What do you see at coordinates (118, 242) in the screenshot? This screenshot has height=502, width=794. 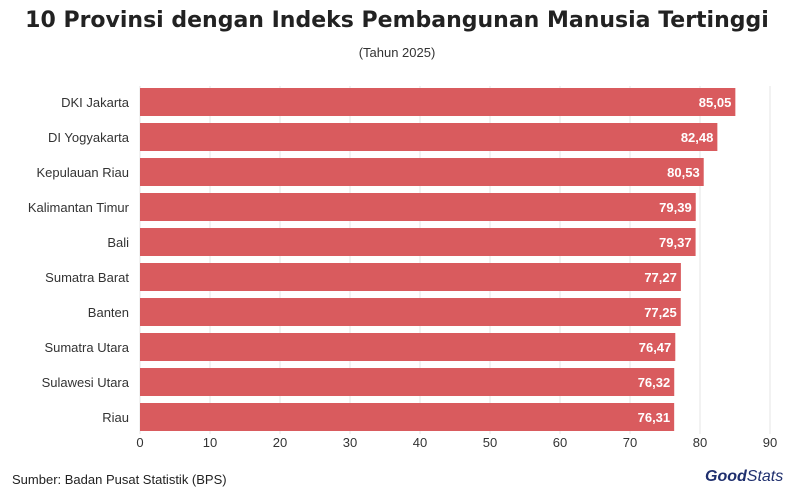 I see `category-label: Bali` at bounding box center [118, 242].